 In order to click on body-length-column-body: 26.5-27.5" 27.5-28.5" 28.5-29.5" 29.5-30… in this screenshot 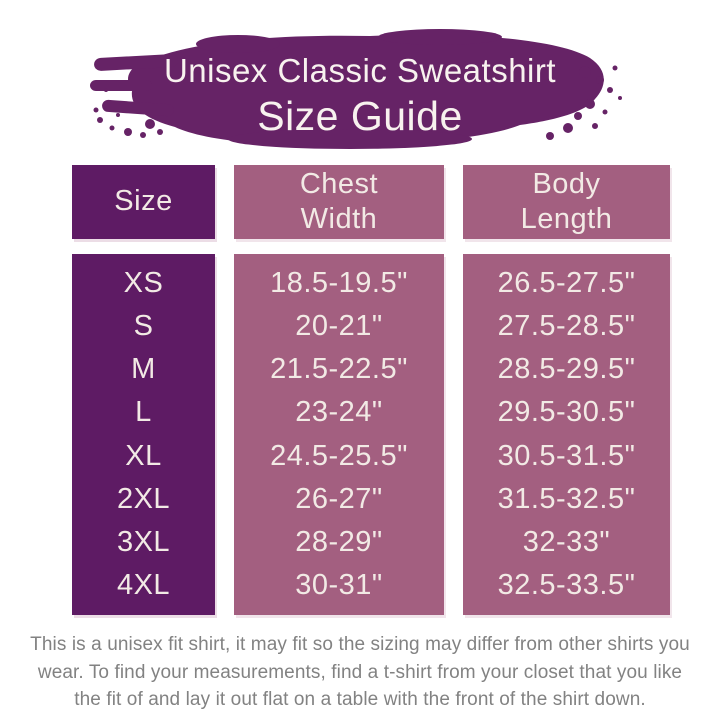, I will do `click(566, 434)`.